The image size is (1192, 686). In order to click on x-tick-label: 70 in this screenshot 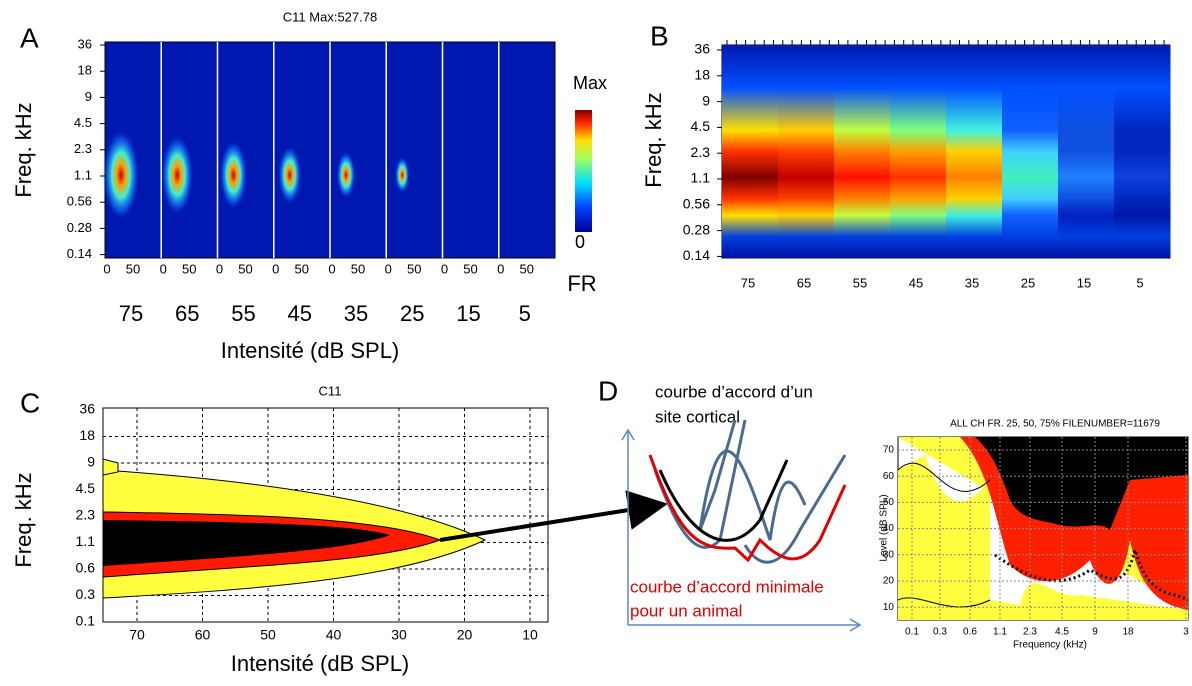, I will do `click(137, 635)`.